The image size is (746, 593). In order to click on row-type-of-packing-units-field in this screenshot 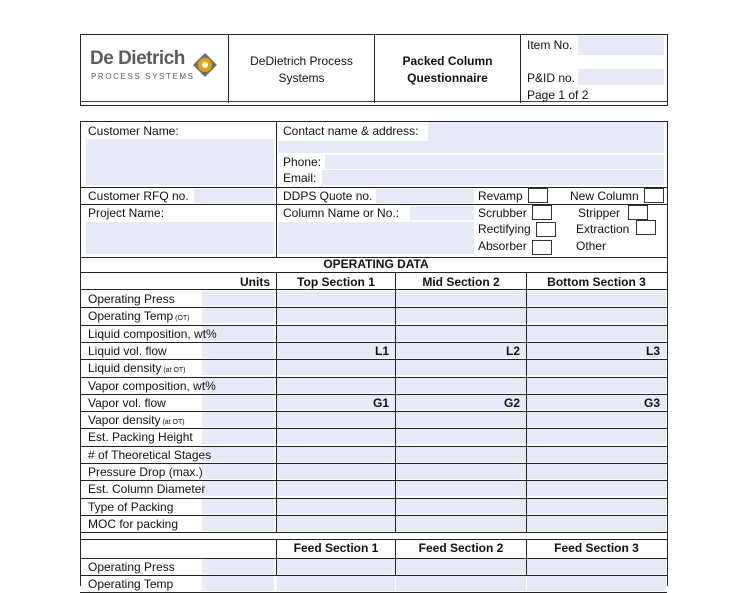, I will do `click(238, 506)`.